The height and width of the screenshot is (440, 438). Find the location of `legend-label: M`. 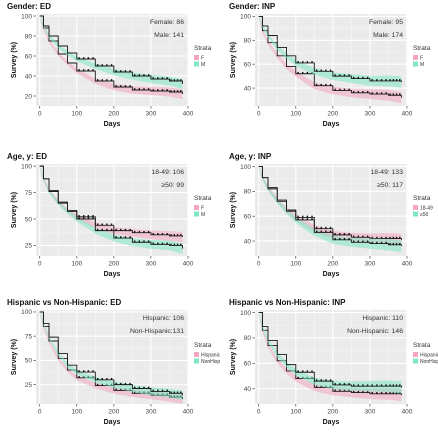

legend-label: M is located at coordinates (203, 215).